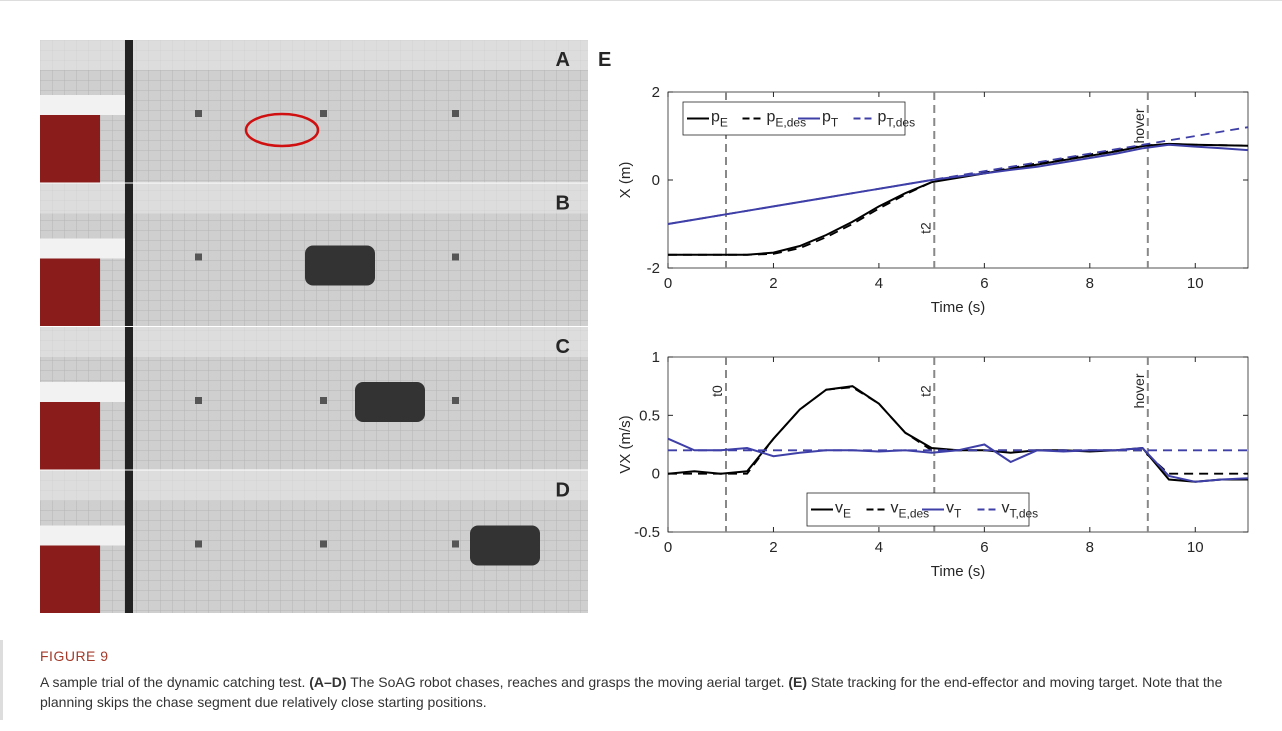  What do you see at coordinates (563, 491) in the screenshot?
I see `panel-label: D` at bounding box center [563, 491].